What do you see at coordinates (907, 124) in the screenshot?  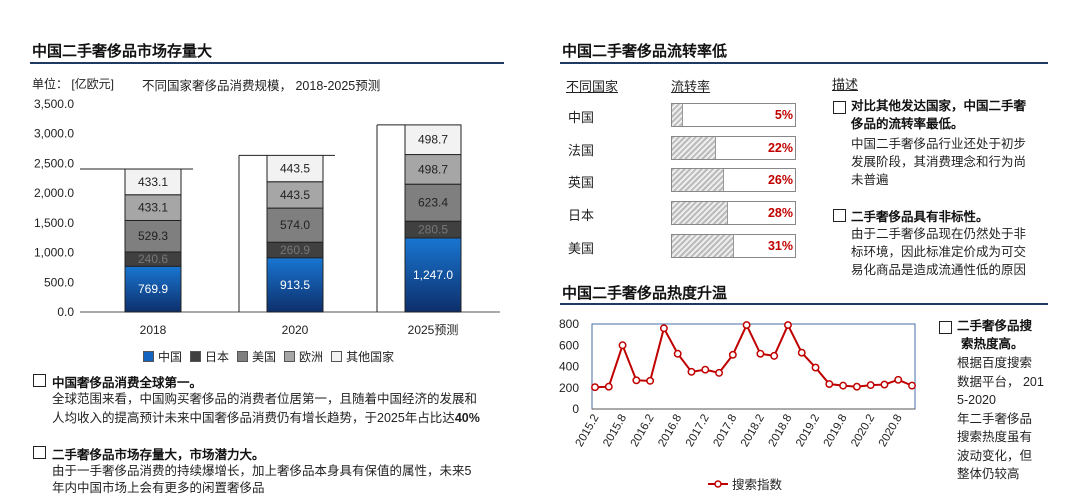 I see `turnover-bullet-head-1-line: 侈品的流转率最低。` at bounding box center [907, 124].